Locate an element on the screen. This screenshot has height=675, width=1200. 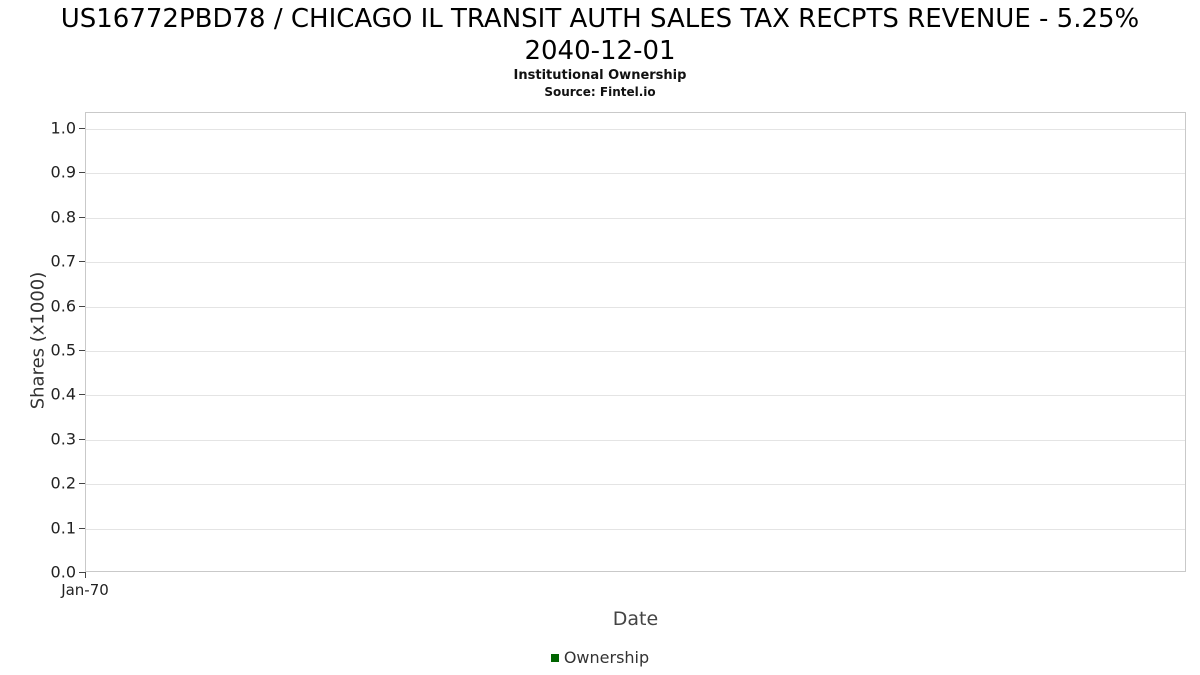
x-tick-label: Jan-70 is located at coordinates (85, 590).